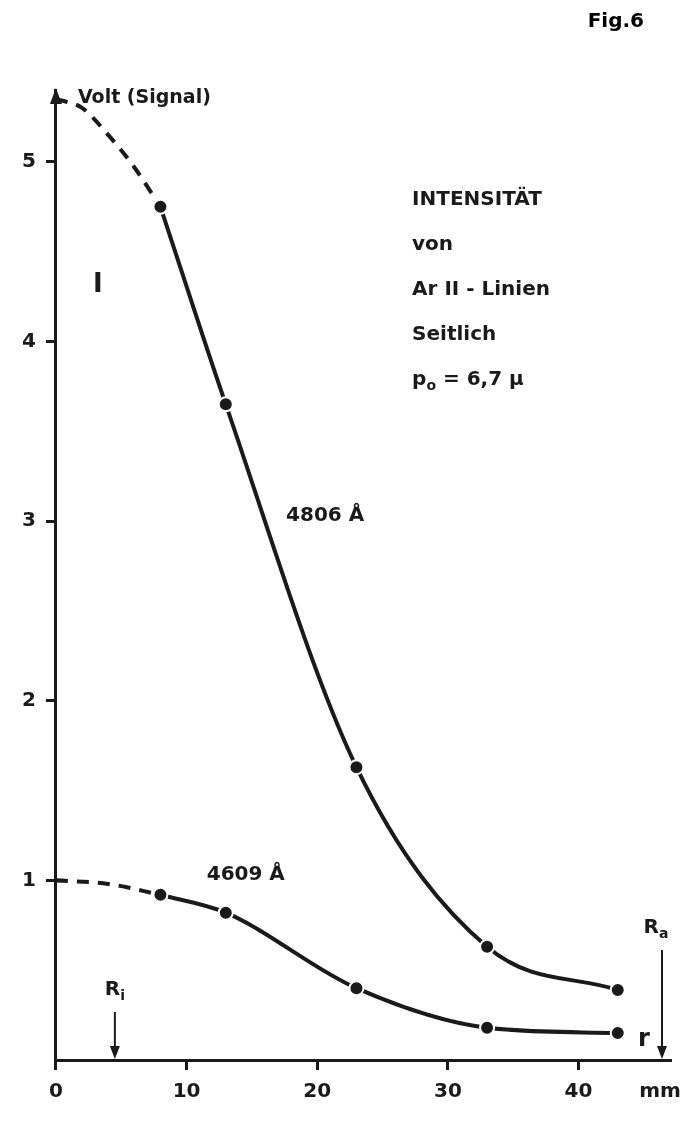 The width and height of the screenshot is (692, 1140). I want to click on x-tick-label: 30, so click(447, 1090).